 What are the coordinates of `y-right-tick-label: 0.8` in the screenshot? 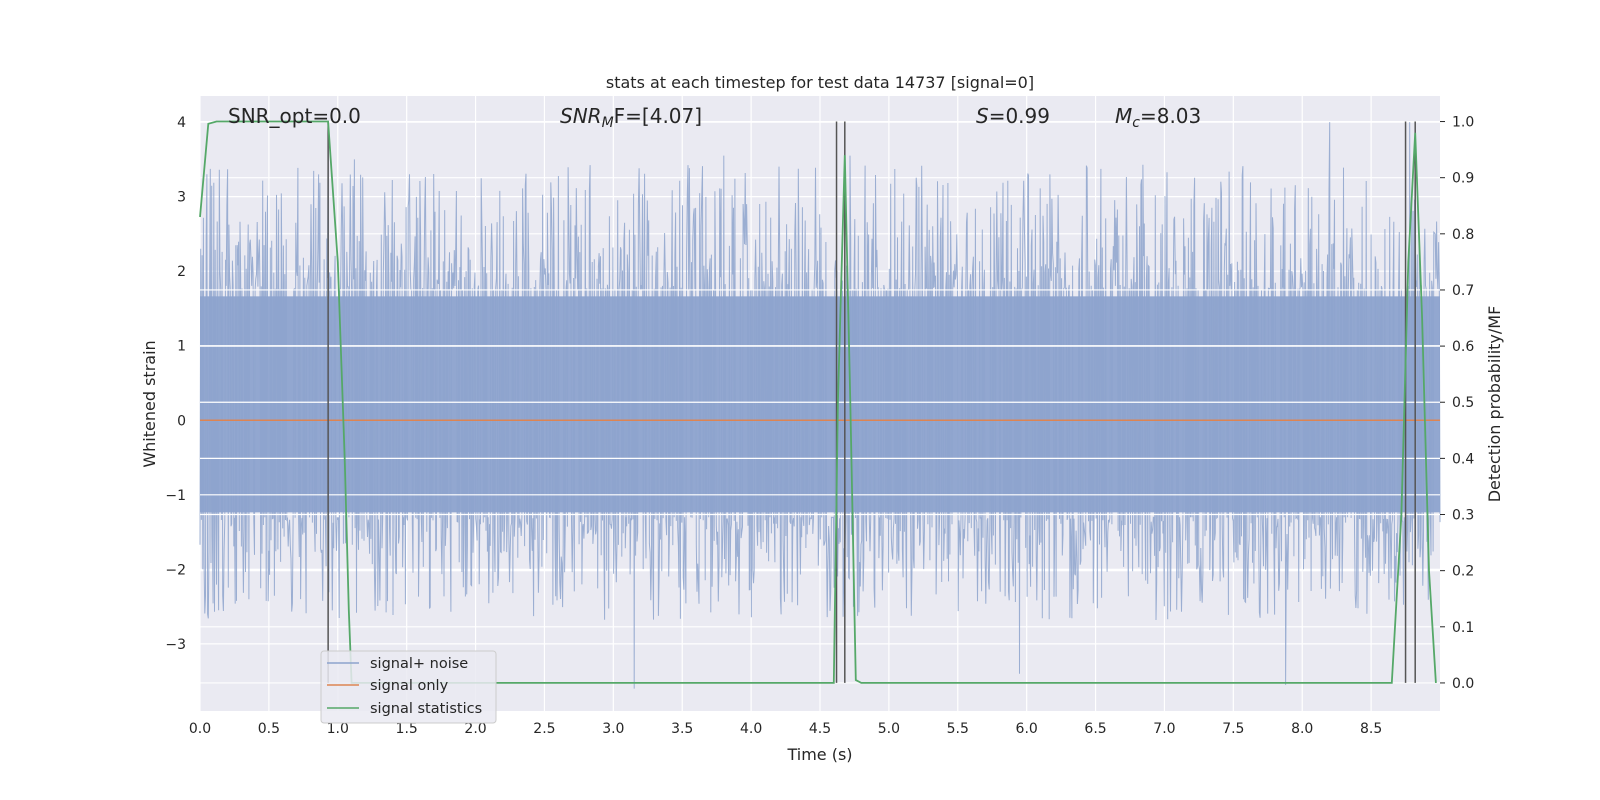 It's located at (1463, 235).